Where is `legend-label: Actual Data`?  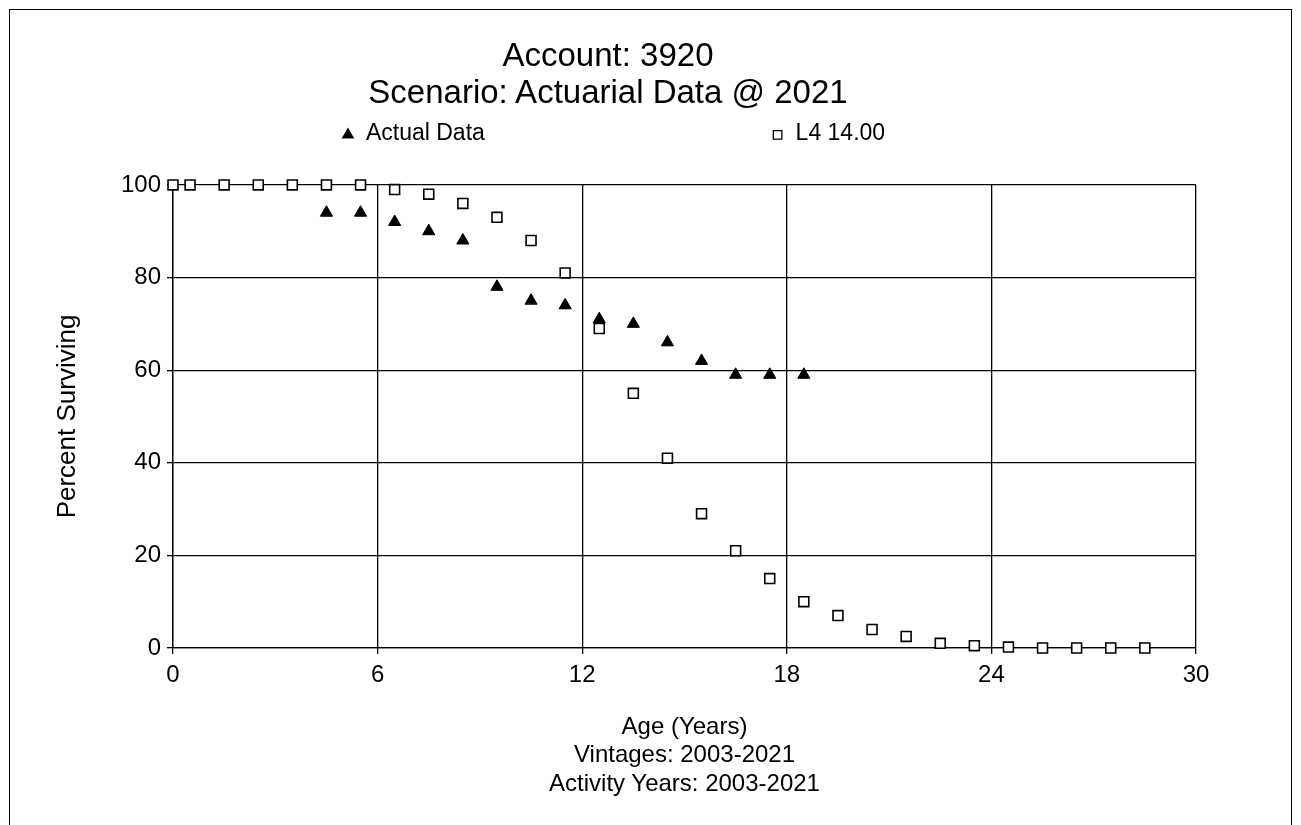
legend-label: Actual Data is located at coordinates (425, 132).